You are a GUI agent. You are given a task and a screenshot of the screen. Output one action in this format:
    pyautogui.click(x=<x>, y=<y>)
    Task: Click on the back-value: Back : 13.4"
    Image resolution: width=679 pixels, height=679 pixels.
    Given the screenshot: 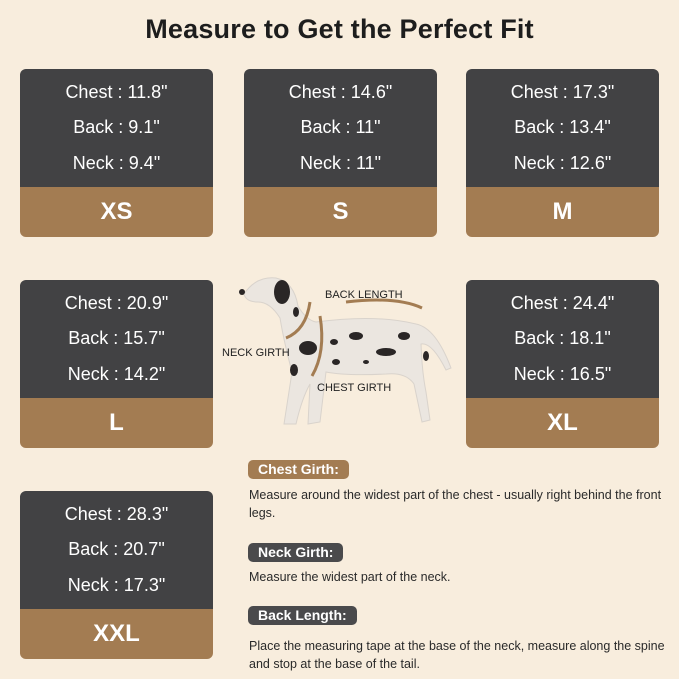 What is the action you would take?
    pyautogui.click(x=562, y=127)
    